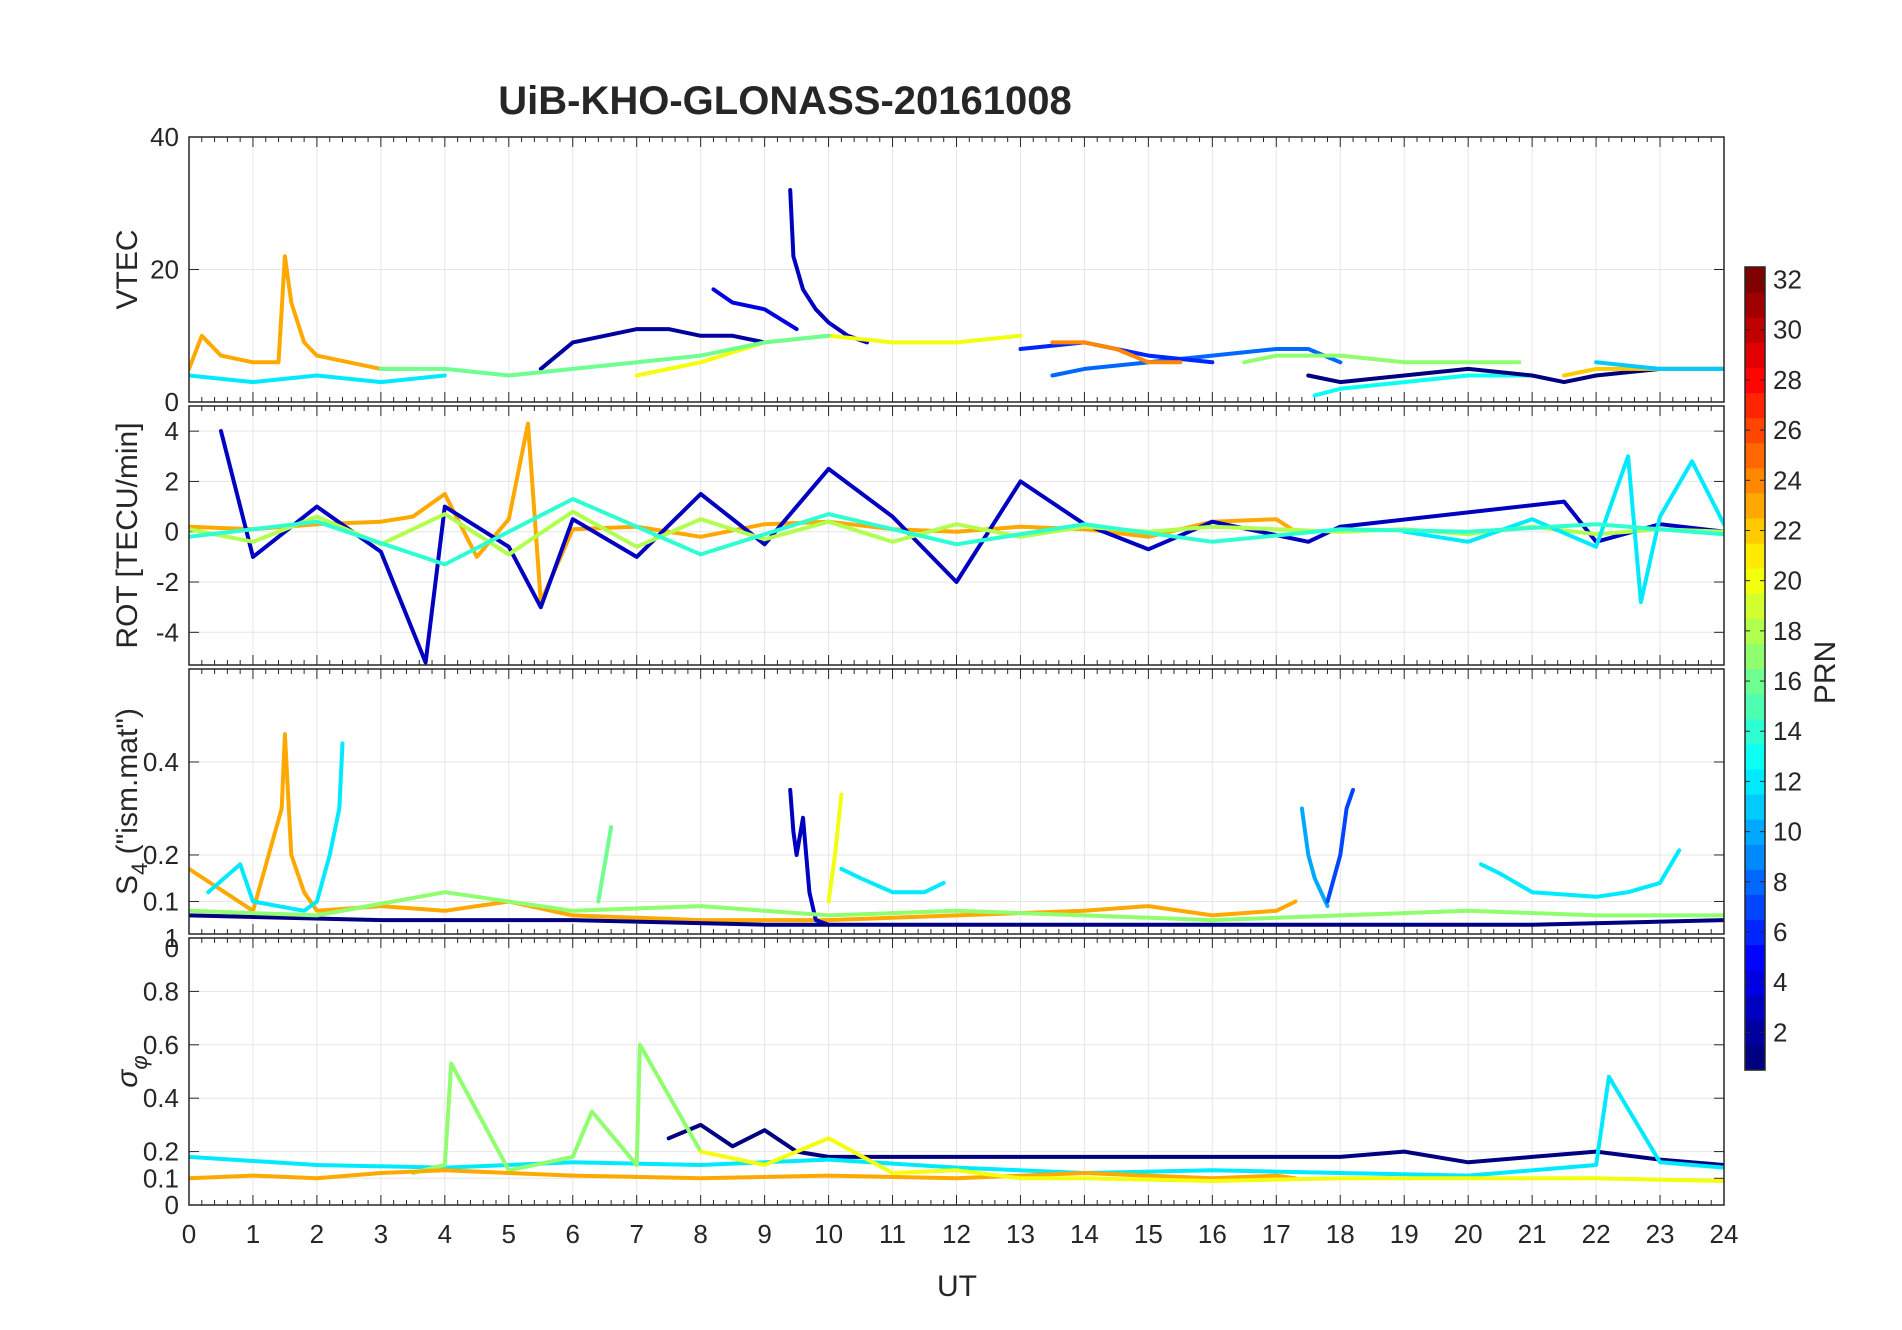 The image size is (1902, 1330). I want to click on panel-rot-ytick-label: 0, so click(172, 532).